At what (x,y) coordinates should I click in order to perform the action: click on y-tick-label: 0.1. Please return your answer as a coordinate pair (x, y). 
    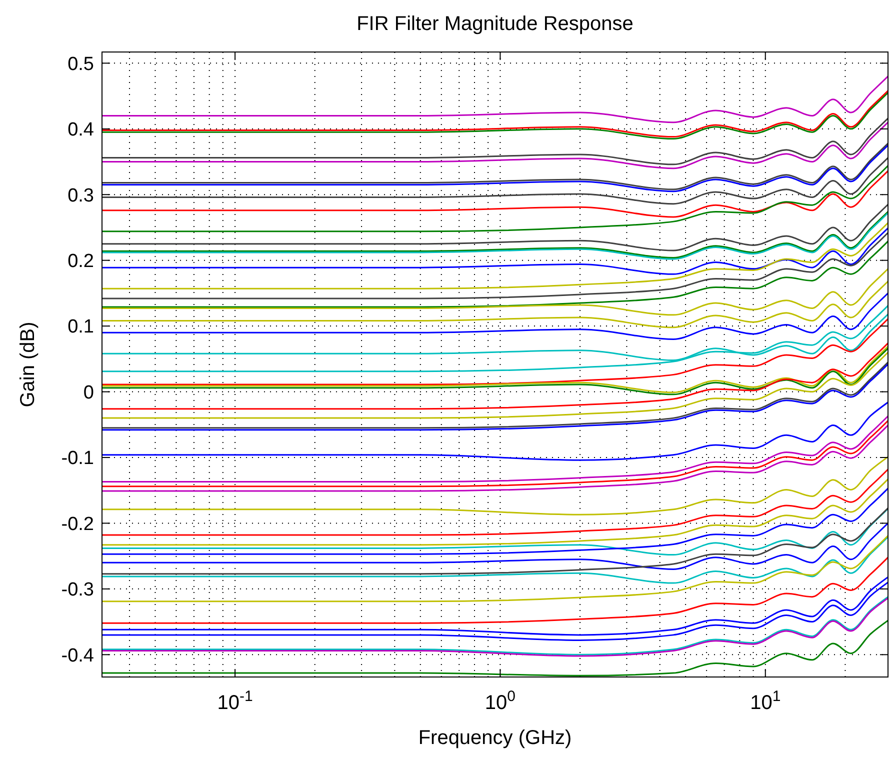
    Looking at the image, I should click on (81, 327).